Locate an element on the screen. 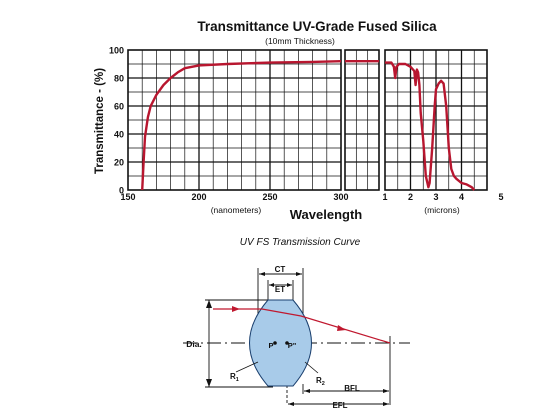 This screenshot has width=554, height=416. y-tick-label: 20 is located at coordinates (119, 163).